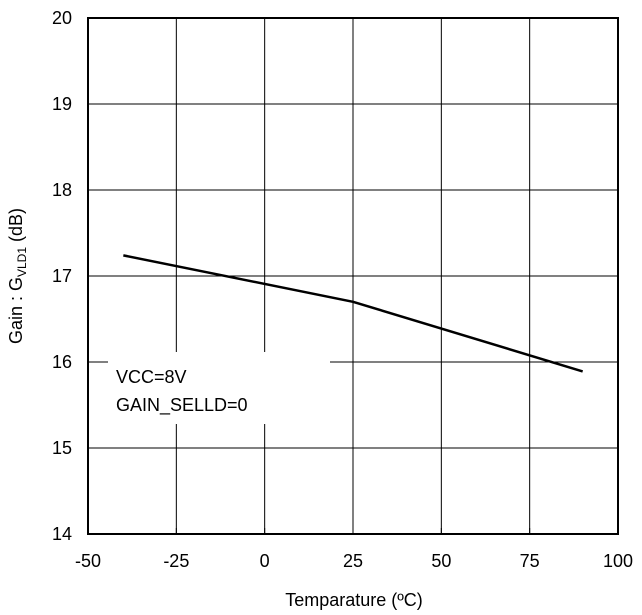 This screenshot has width=642, height=615. I want to click on y-tick-label: 18, so click(62, 190).